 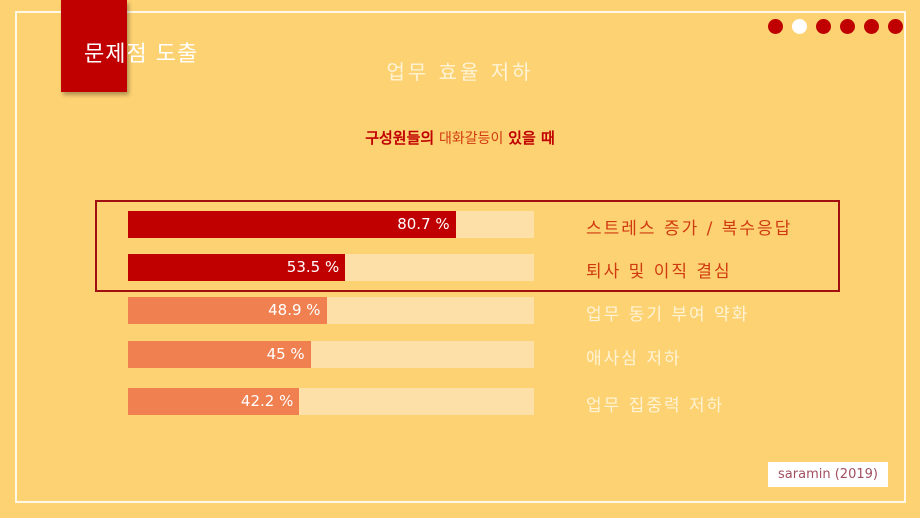 What do you see at coordinates (828, 474) in the screenshot?
I see `source-label: saramin (2019)` at bounding box center [828, 474].